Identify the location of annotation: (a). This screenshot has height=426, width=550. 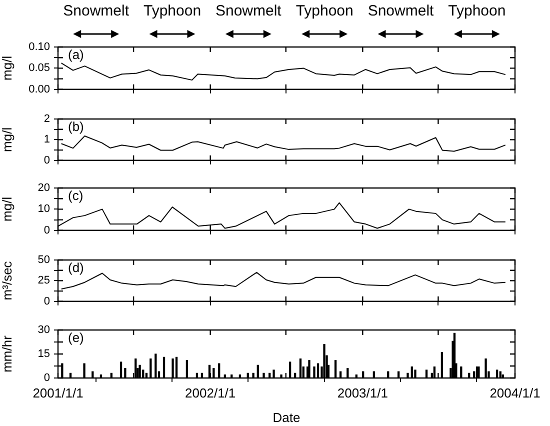
(76, 54).